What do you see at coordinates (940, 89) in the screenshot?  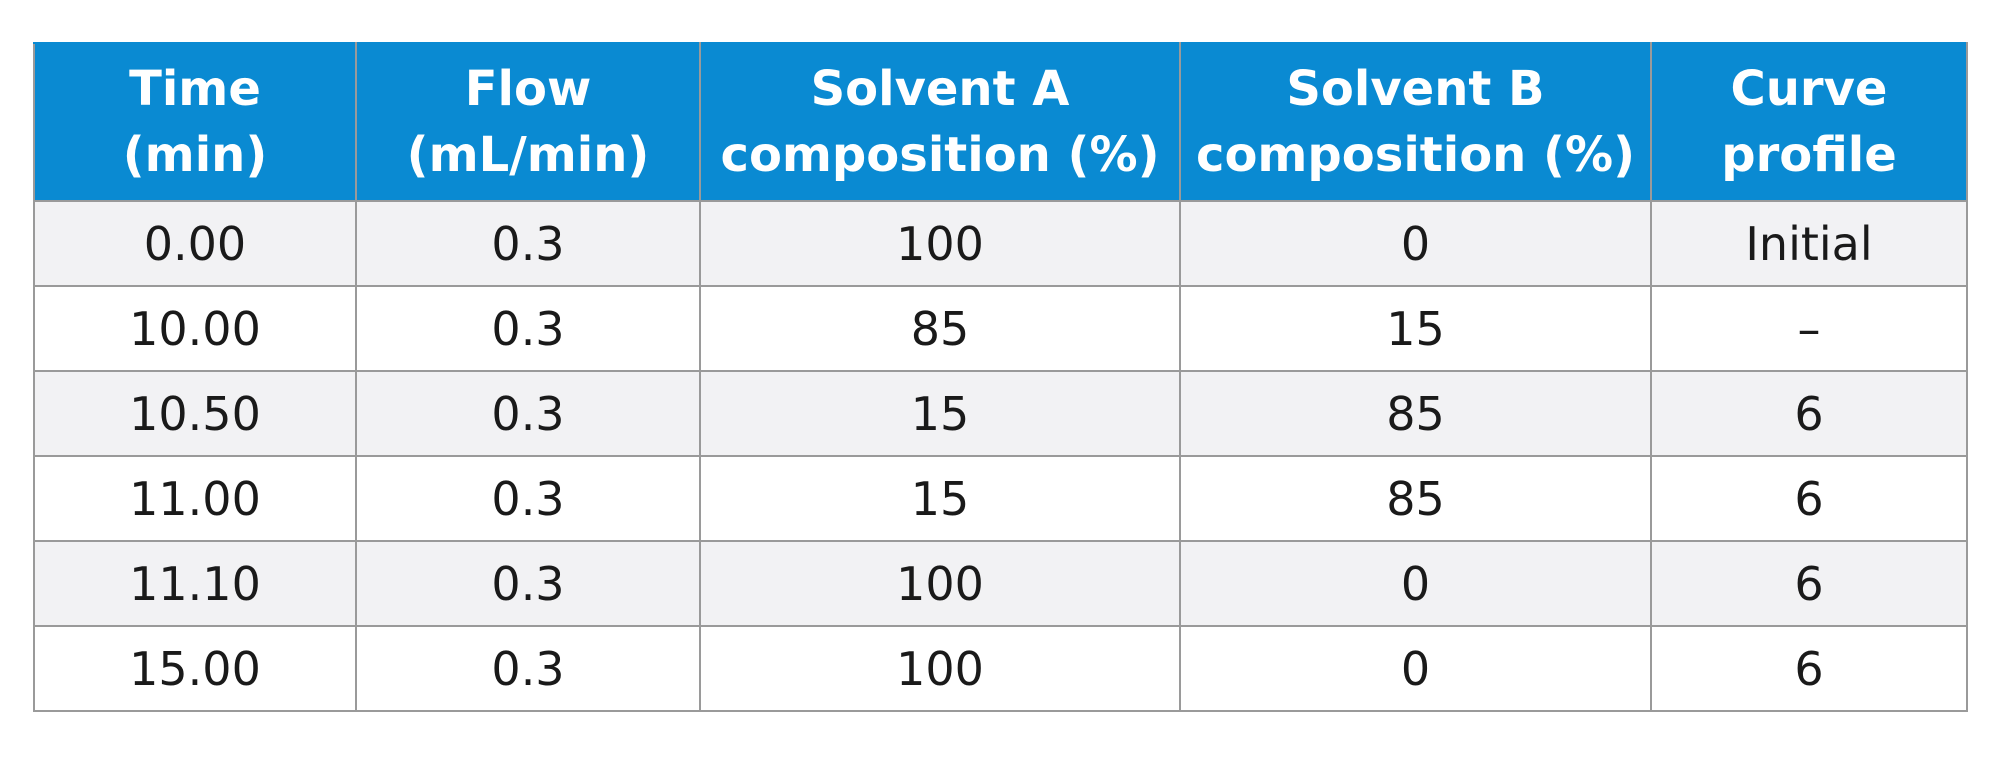 I see `header-text: Solvent A` at bounding box center [940, 89].